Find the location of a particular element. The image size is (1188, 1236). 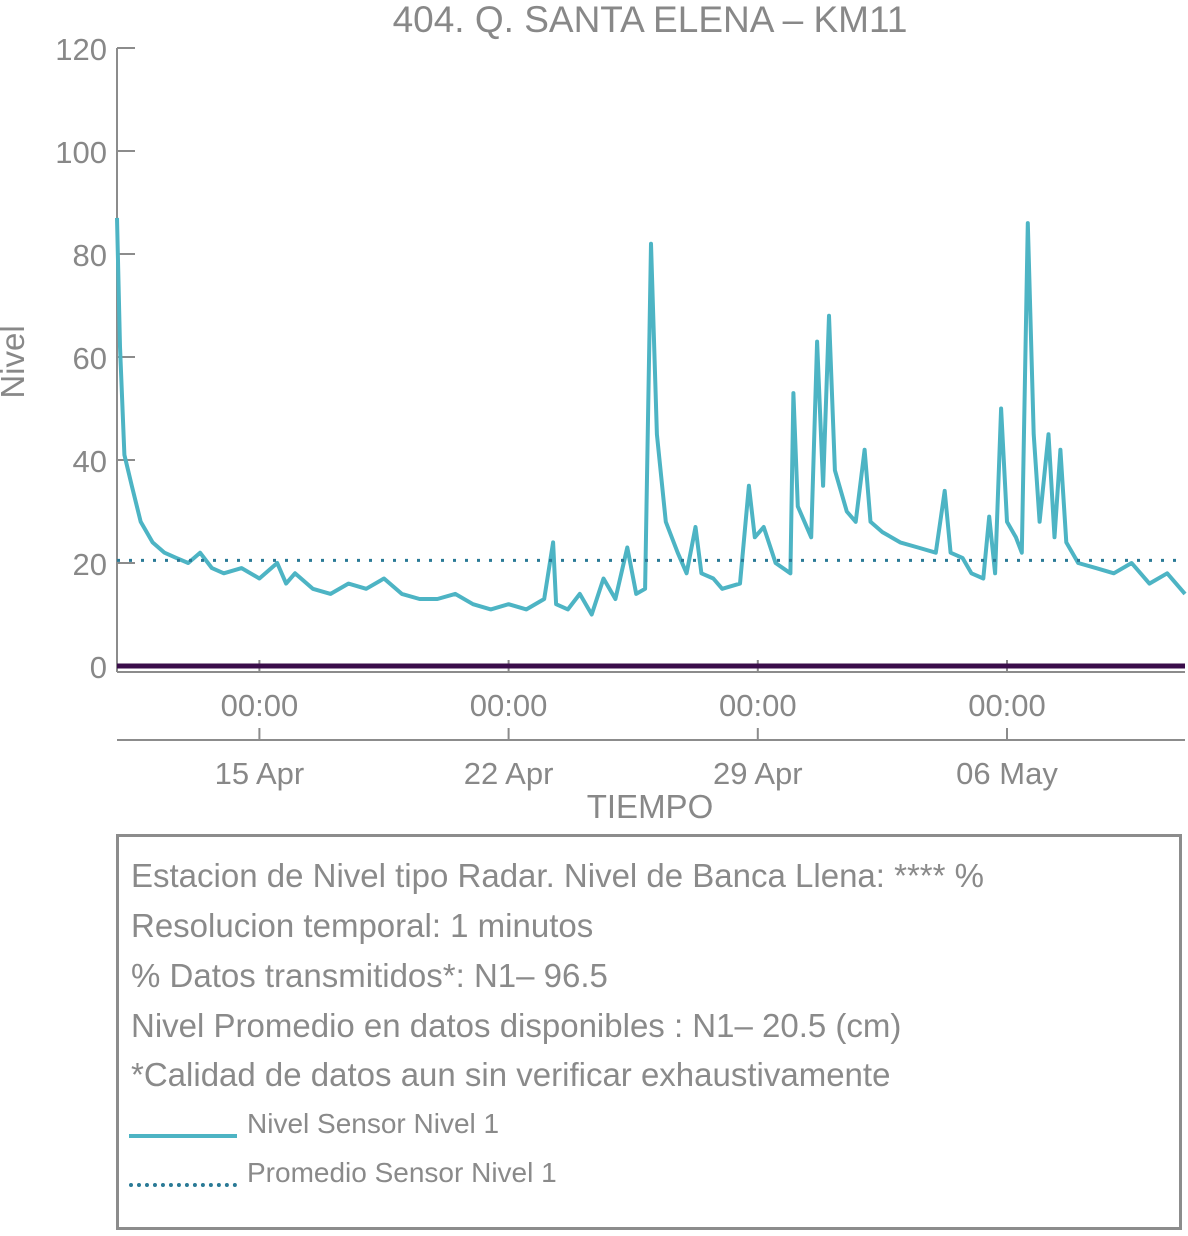

y-tick-label: 100 is located at coordinates (81, 152).